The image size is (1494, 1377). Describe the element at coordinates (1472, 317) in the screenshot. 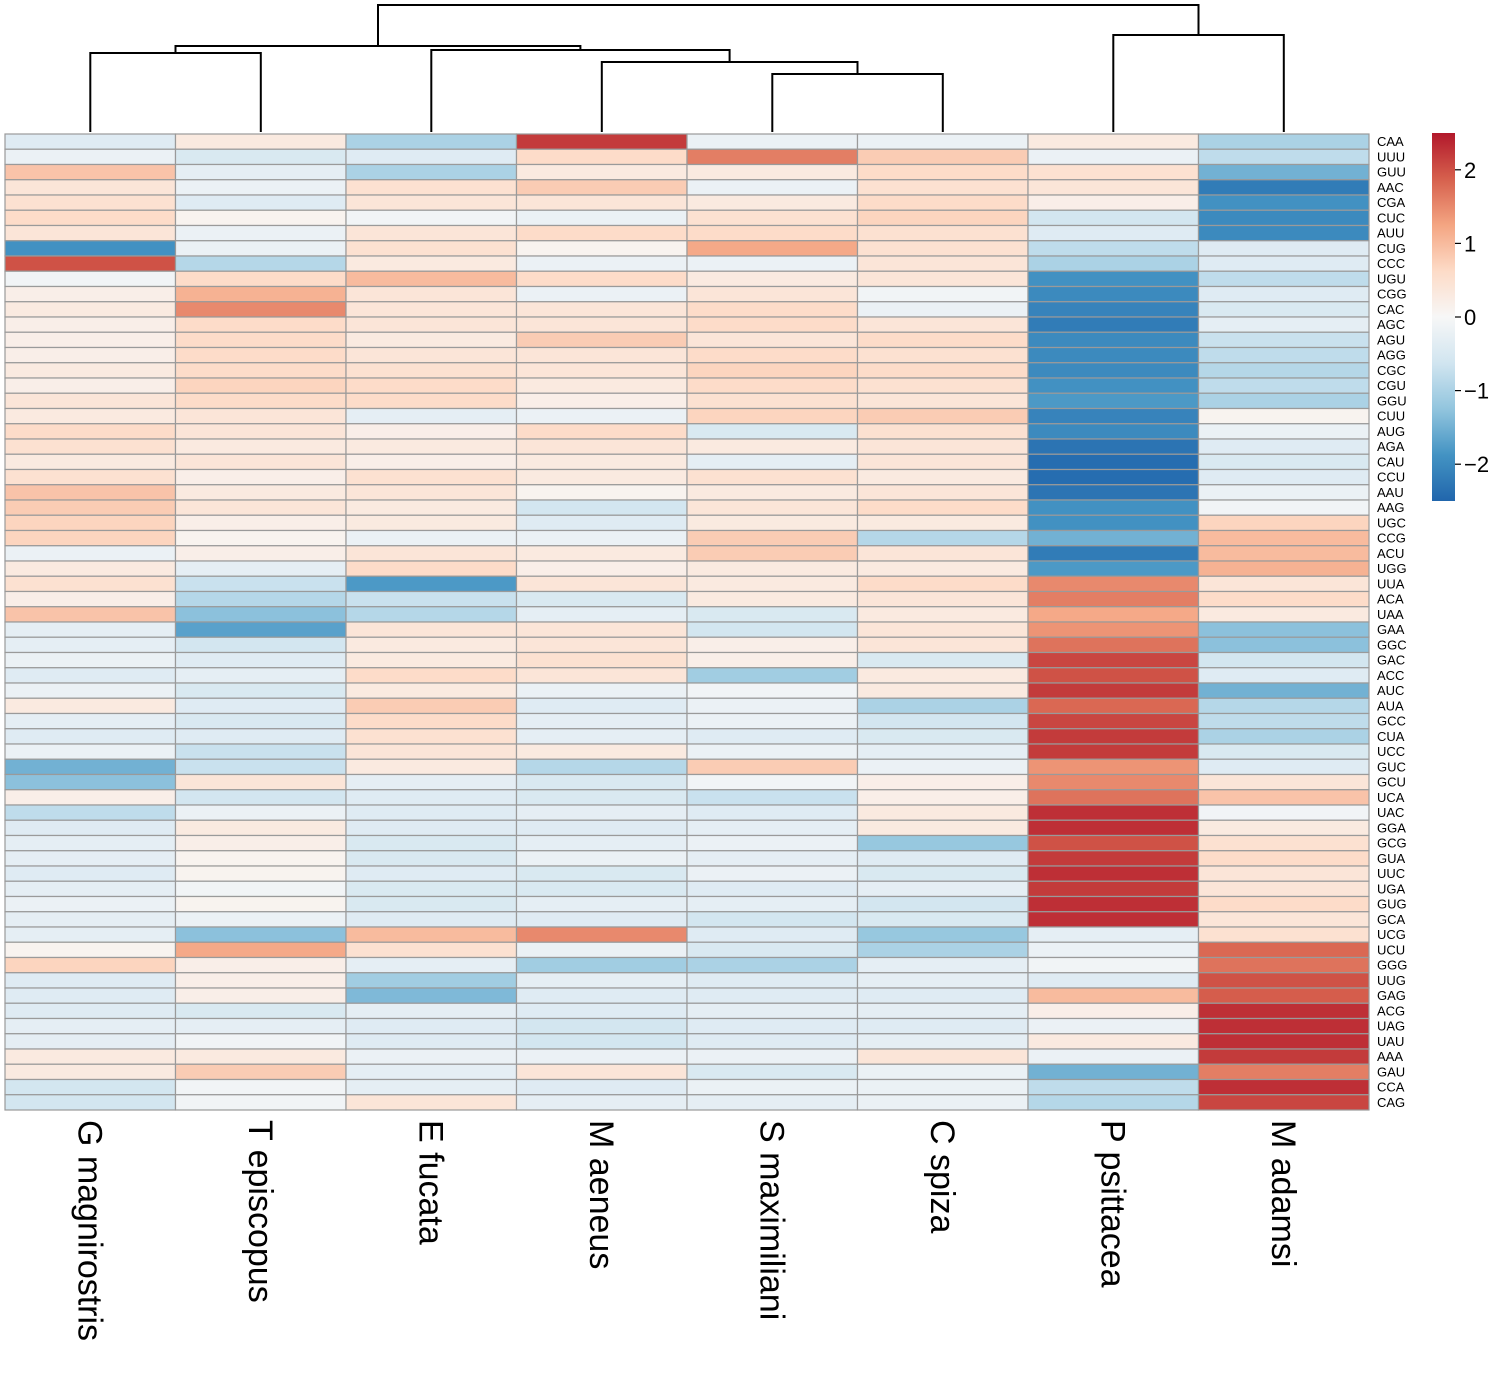

I see `color-legend-ticks: 2 1 0 −1 −2` at that location.